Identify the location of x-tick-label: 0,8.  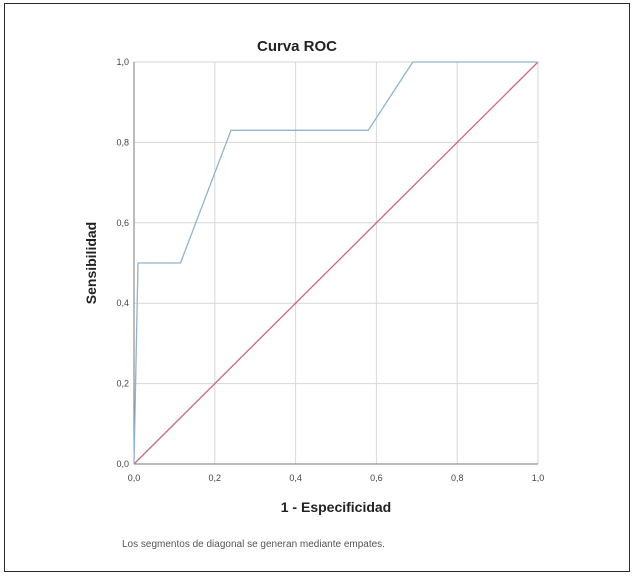
(457, 478).